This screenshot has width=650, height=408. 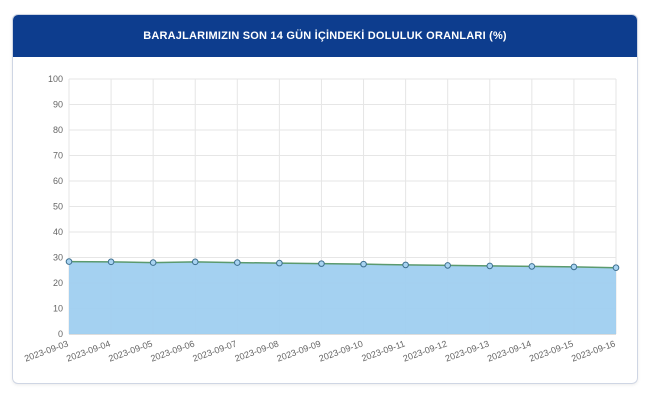 I want to click on x-tick-label: 2023-09-15, so click(x=551, y=350).